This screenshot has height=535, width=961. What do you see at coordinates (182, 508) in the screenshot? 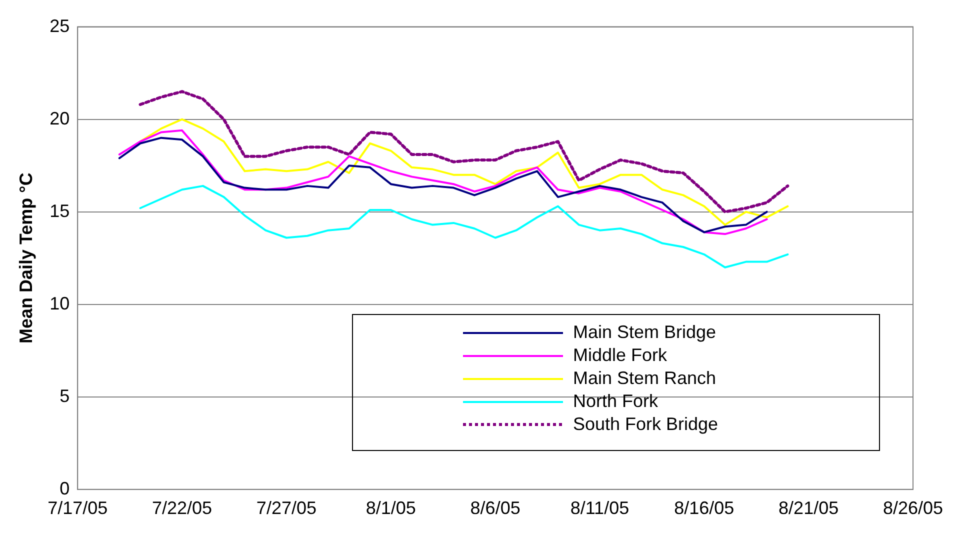
I see `x-tick-label: 7/22/05` at bounding box center [182, 508].